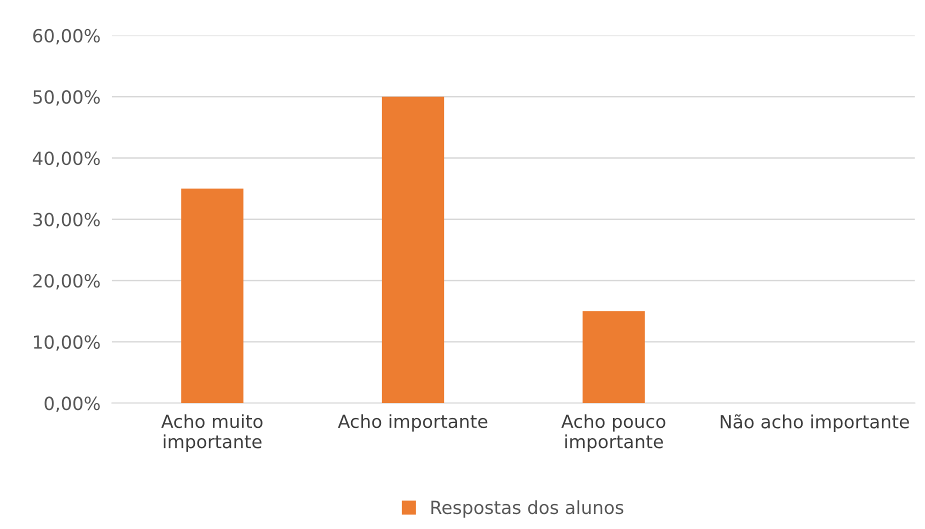  I want to click on x-tick-label: Acho pouco importante, so click(613, 433).